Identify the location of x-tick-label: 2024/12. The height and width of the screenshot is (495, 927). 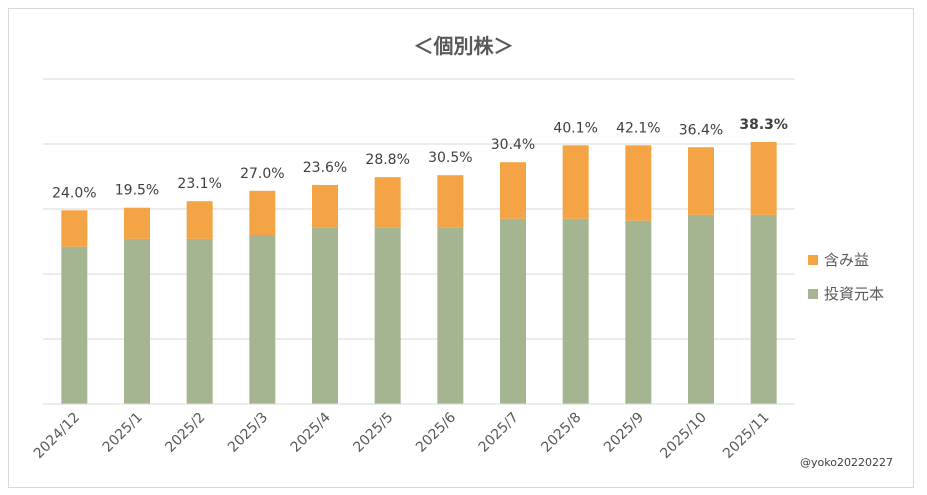
(57, 436).